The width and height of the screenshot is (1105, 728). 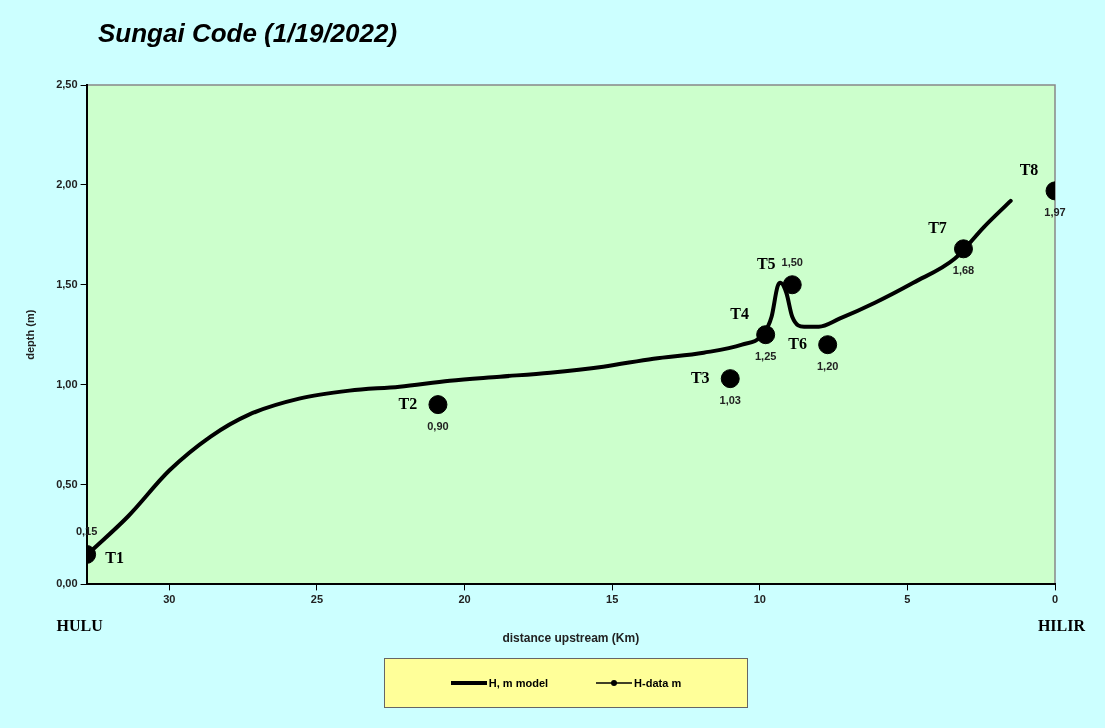 I want to click on x-tick-label: 5, so click(x=907, y=599).